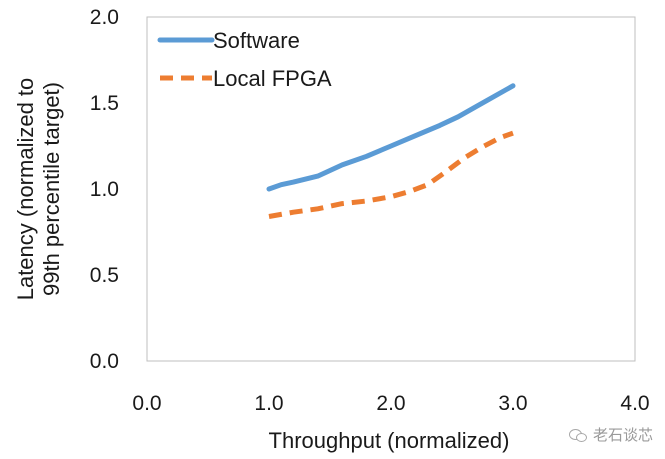 This screenshot has width=665, height=459. What do you see at coordinates (244, 59) in the screenshot?
I see `legend: Software Local FPGA` at bounding box center [244, 59].